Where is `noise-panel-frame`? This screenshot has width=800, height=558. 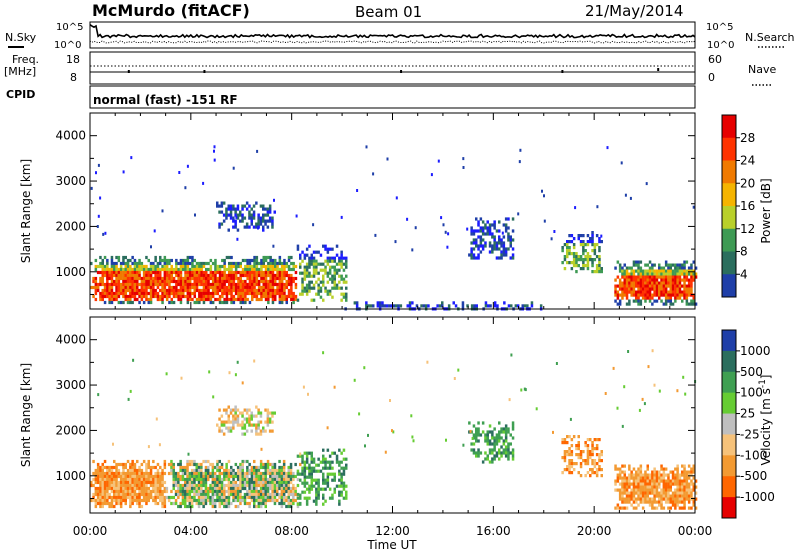
noise-panel-frame is located at coordinates (392, 35).